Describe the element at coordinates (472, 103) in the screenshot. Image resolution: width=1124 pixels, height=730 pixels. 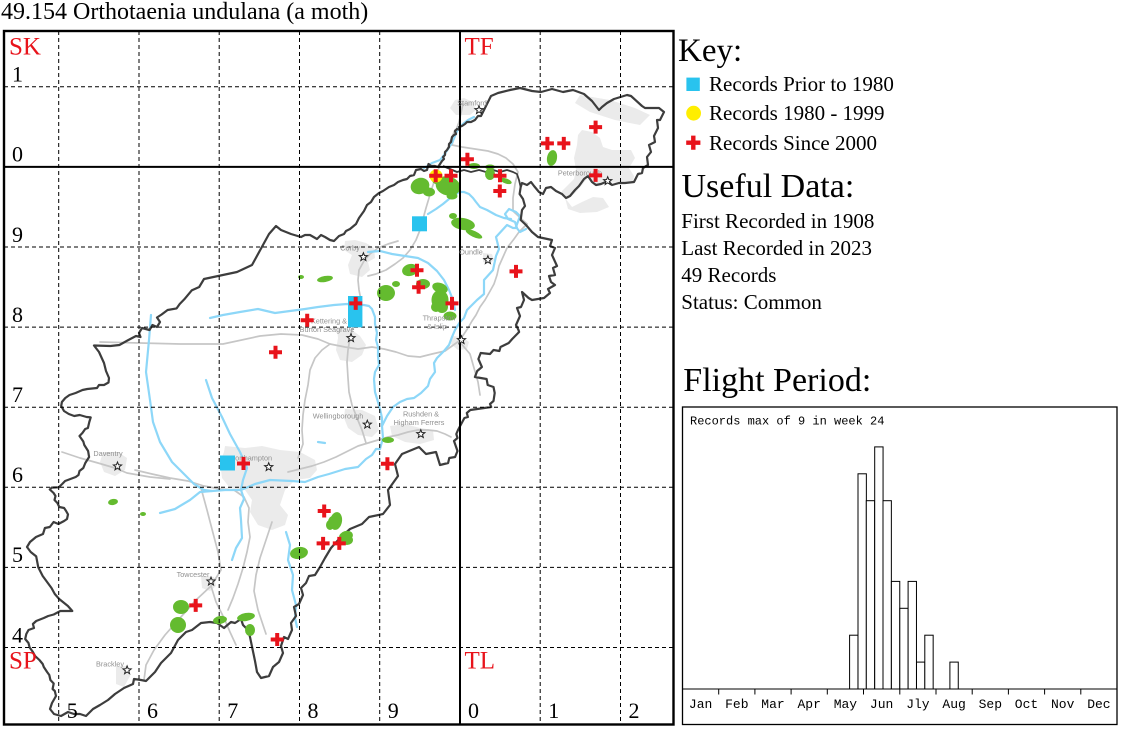
I see `svg-text: Stamford` at that location.